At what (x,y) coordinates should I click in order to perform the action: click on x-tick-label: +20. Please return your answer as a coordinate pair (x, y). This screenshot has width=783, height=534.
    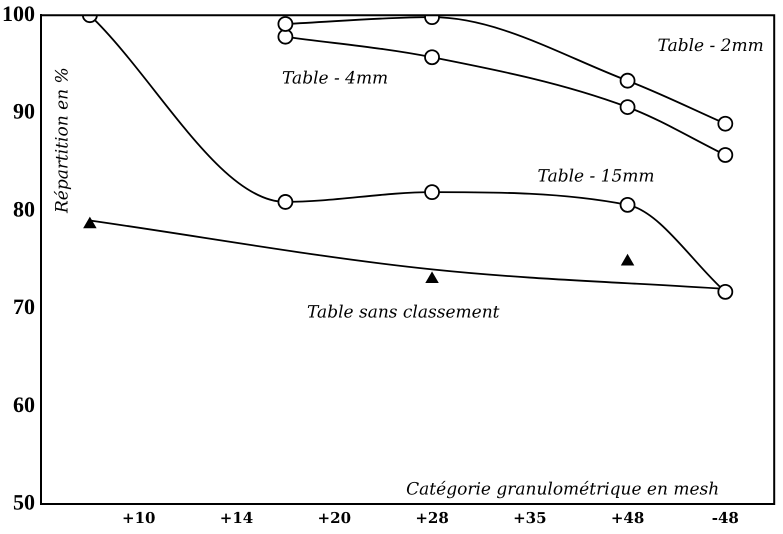
    Looking at the image, I should click on (335, 517).